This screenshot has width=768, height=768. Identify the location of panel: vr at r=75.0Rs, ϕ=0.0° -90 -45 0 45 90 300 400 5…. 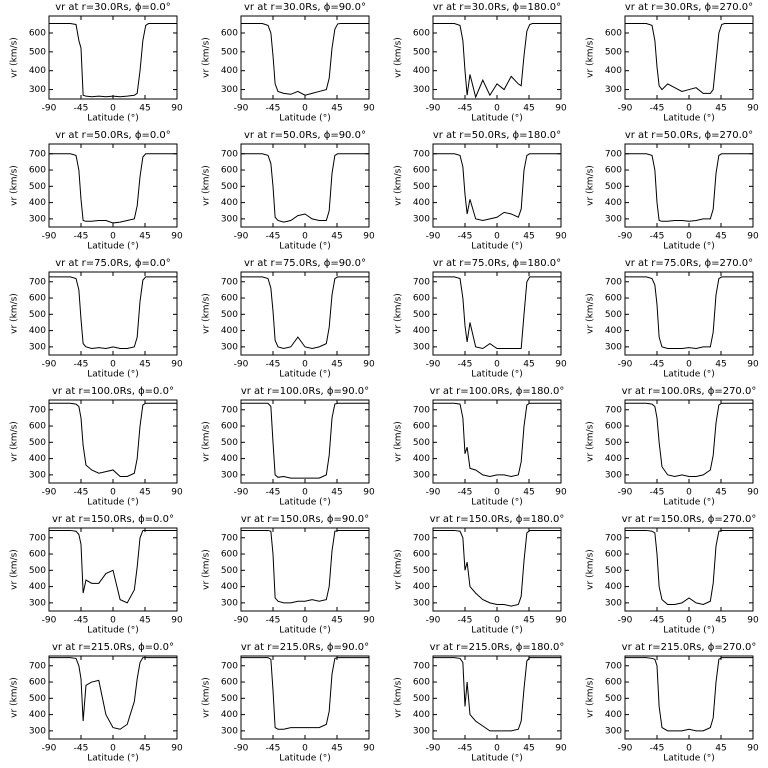
(96, 319).